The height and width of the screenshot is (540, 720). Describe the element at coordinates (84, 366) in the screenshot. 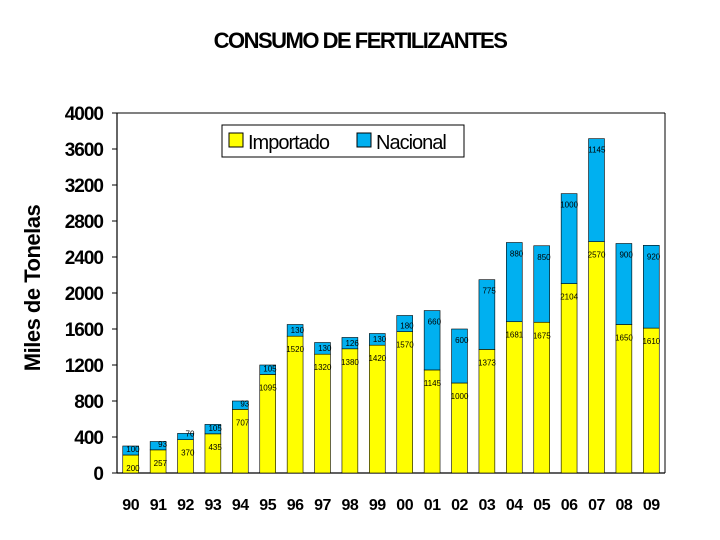

I see `y-tick-label: 1200` at that location.